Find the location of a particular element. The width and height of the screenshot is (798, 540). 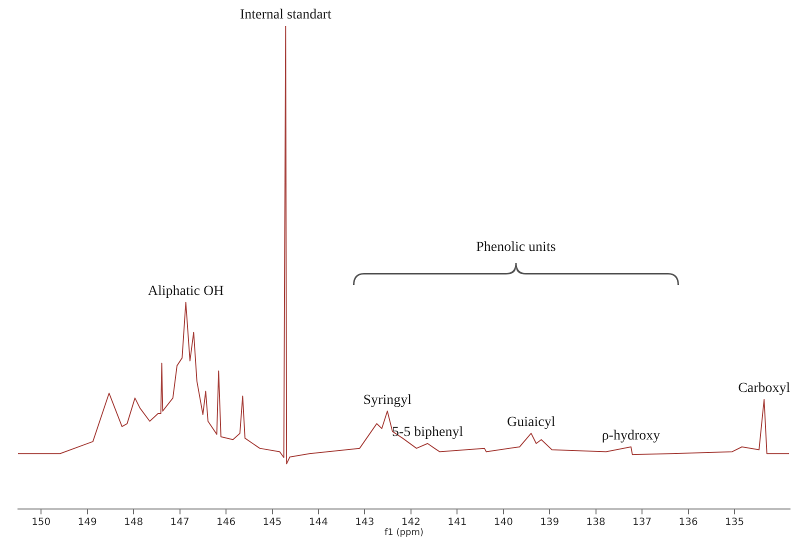

annotation: Phenolic units is located at coordinates (516, 247).